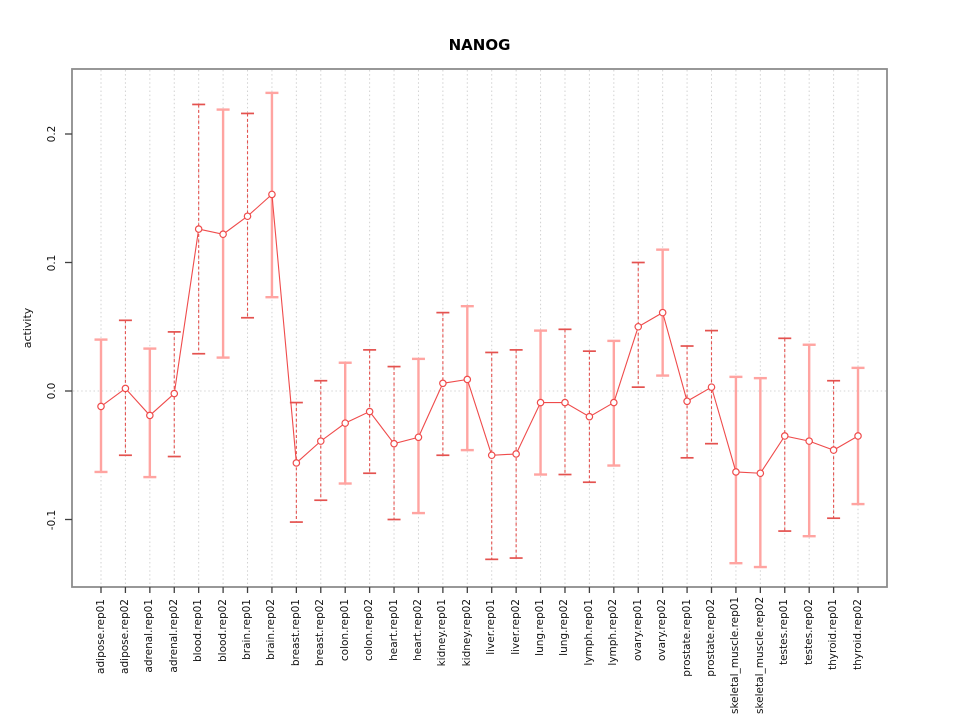 The height and width of the screenshot is (720, 960). I want to click on x-tick-label: prostate.rep01, so click(686, 638).